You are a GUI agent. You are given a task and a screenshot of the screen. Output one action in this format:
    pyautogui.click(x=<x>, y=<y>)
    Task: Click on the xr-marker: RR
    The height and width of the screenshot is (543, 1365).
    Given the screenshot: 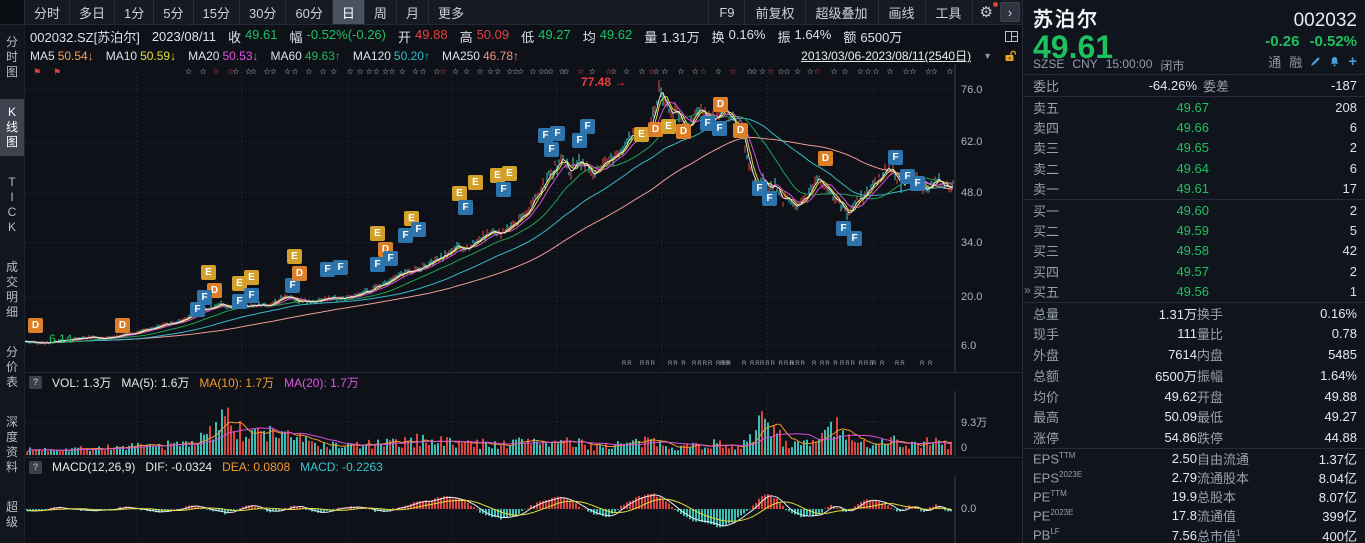 What is the action you would take?
    pyautogui.click(x=900, y=364)
    